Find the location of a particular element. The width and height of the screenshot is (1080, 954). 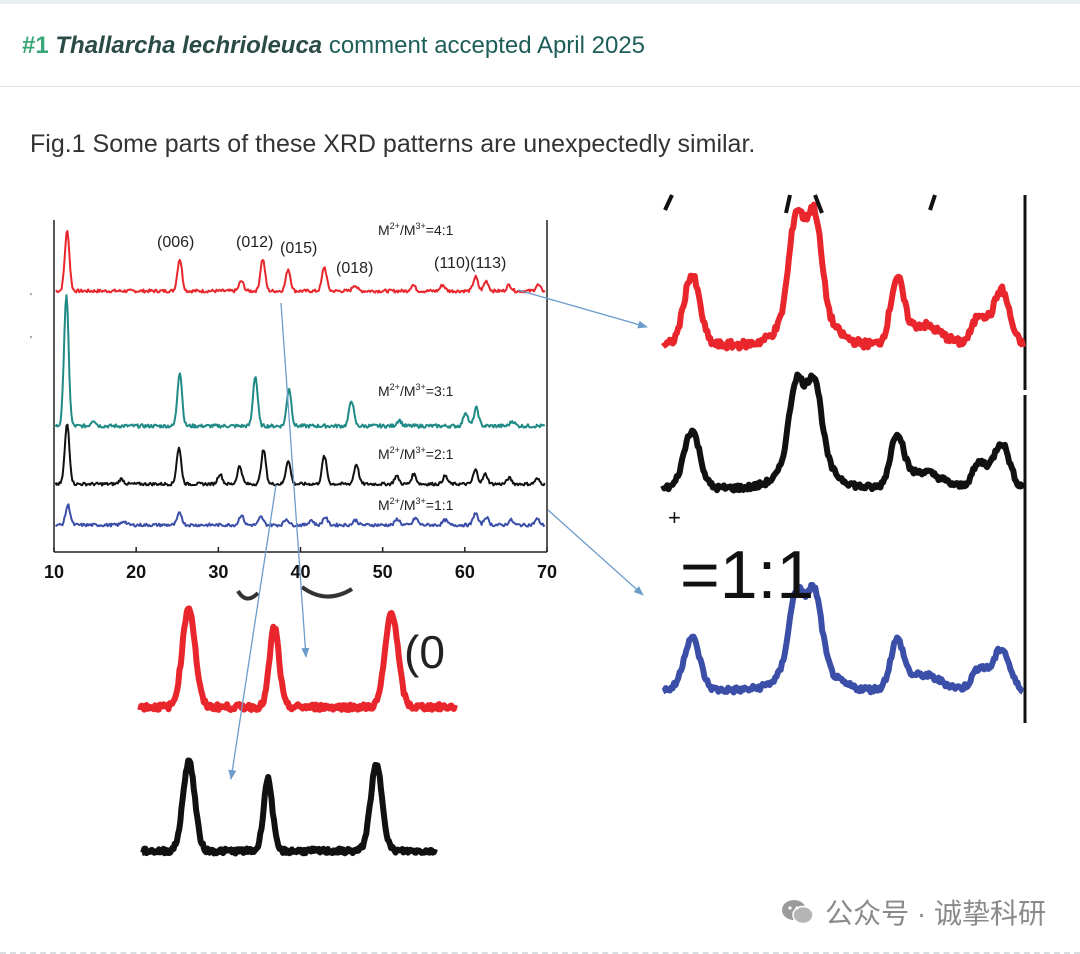

zoom-bottom-trace-black is located at coordinates (289, 807).